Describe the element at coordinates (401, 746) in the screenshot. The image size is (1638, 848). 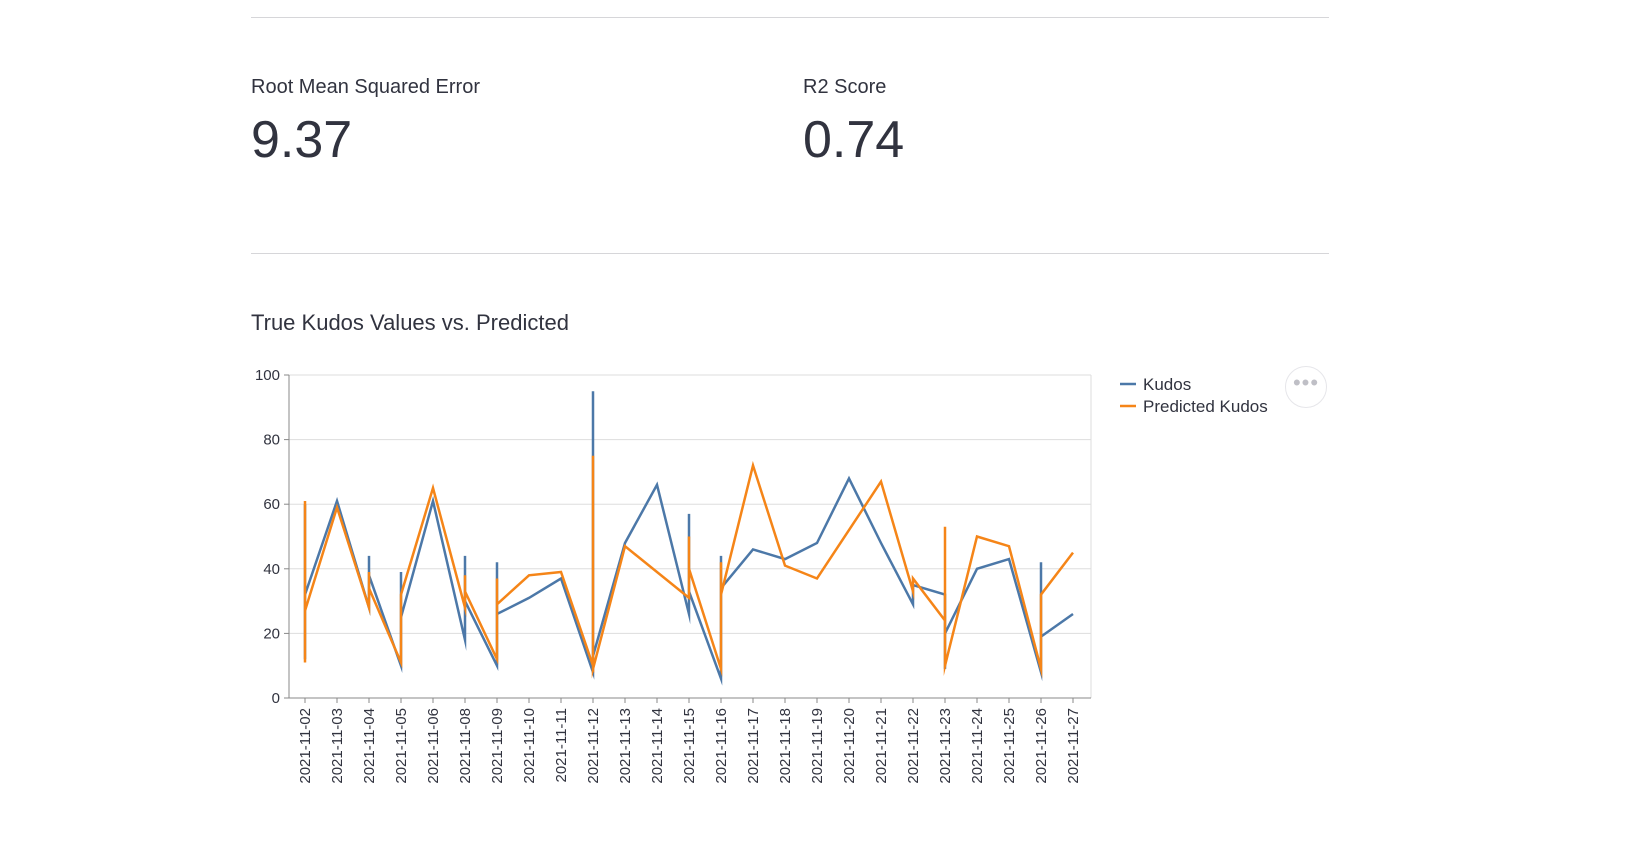
I see `x-tick-label: 2021-11-05` at that location.